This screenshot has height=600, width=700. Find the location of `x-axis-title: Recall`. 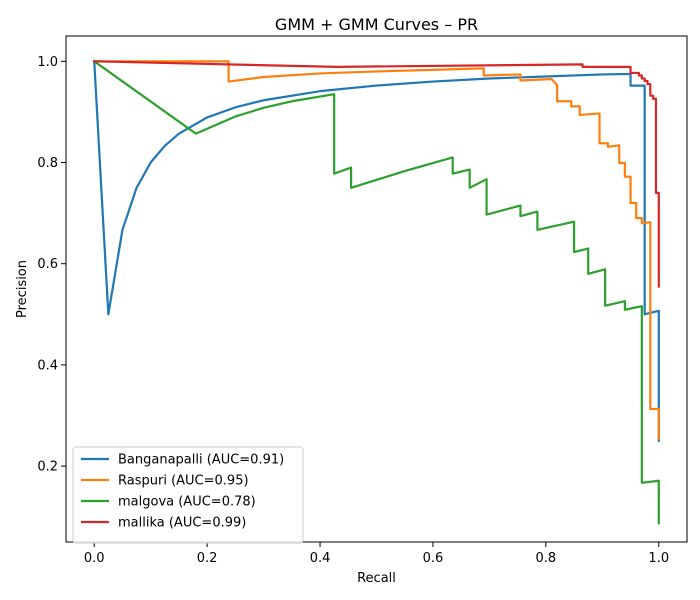

x-axis-title: Recall is located at coordinates (376, 578).